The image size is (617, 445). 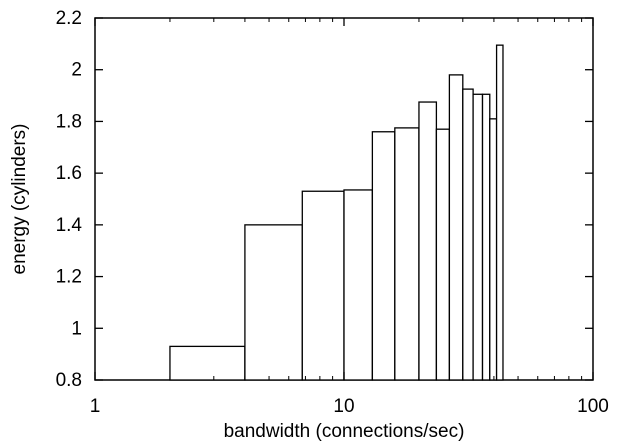 What do you see at coordinates (344, 431) in the screenshot?
I see `x-axis-label: bandwidth (connections/sec)` at bounding box center [344, 431].